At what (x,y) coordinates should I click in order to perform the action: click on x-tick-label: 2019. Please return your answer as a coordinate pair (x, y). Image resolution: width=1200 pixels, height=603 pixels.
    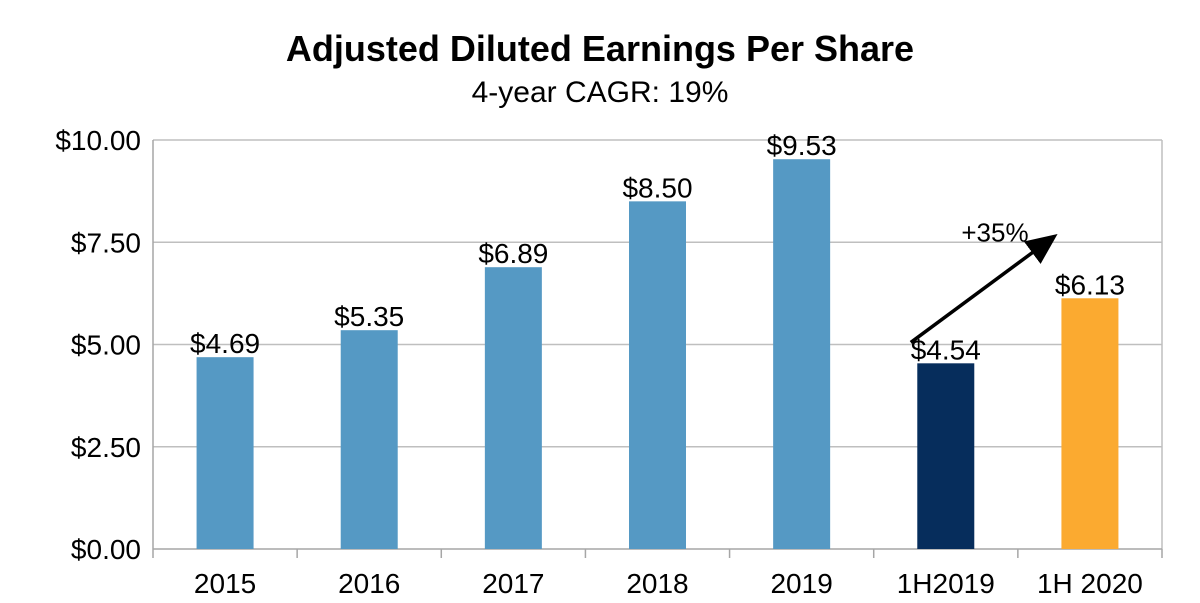
    Looking at the image, I should click on (801, 583).